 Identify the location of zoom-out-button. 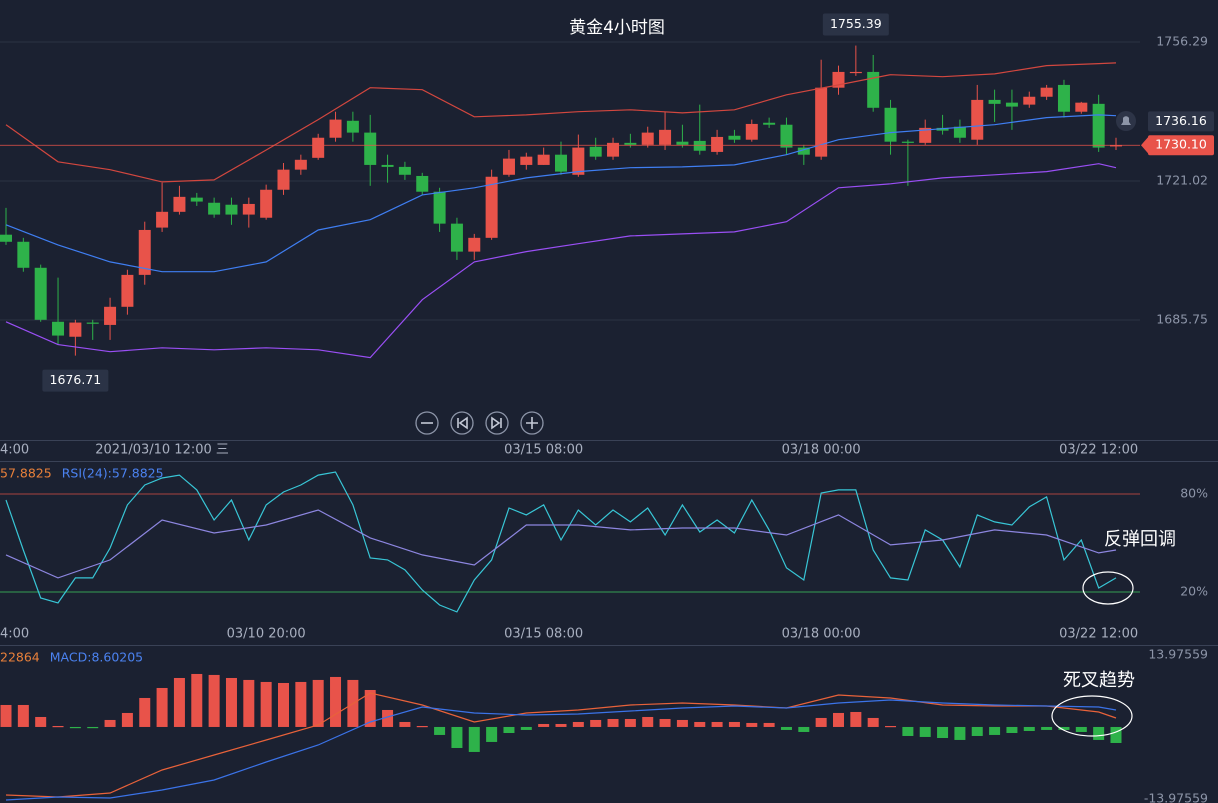
(427, 423).